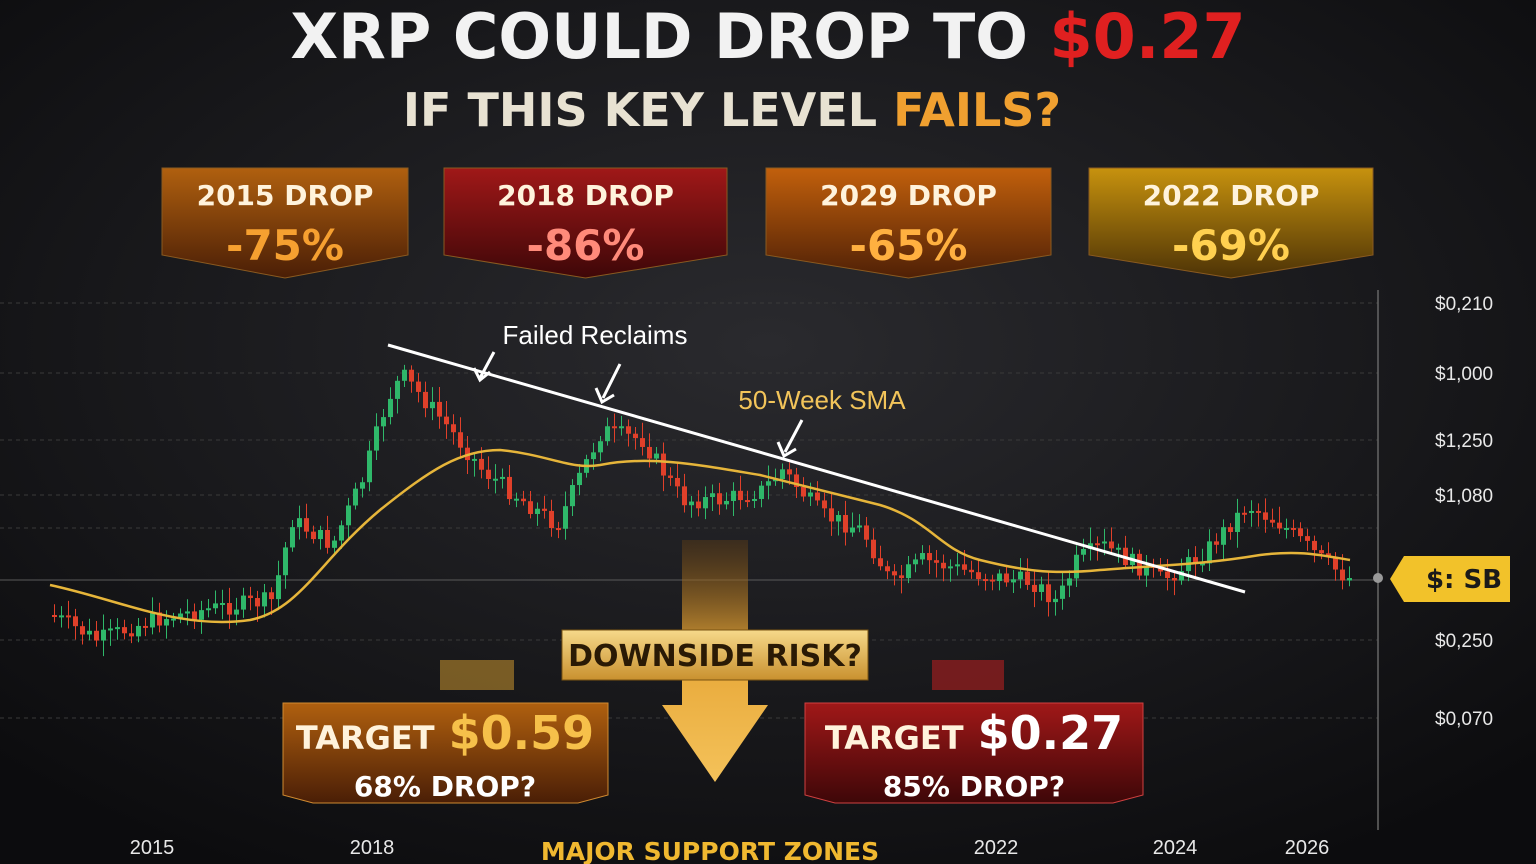 This screenshot has width=1536, height=864. What do you see at coordinates (1464, 304) in the screenshot?
I see `y-axis-label: $0,210` at bounding box center [1464, 304].